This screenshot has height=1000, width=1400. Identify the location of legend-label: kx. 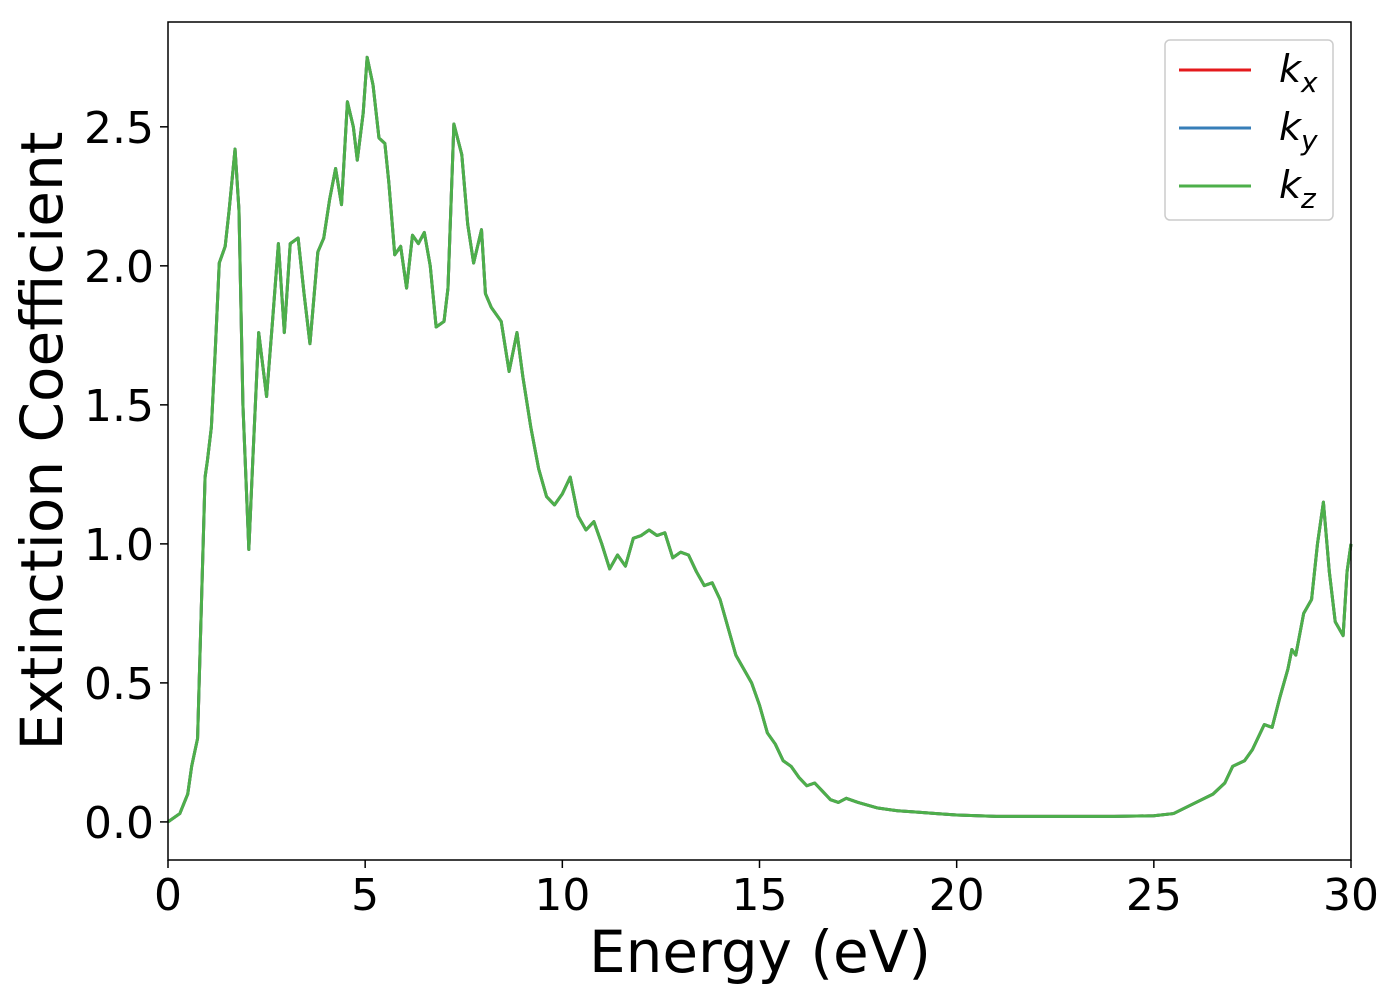
(1298, 73).